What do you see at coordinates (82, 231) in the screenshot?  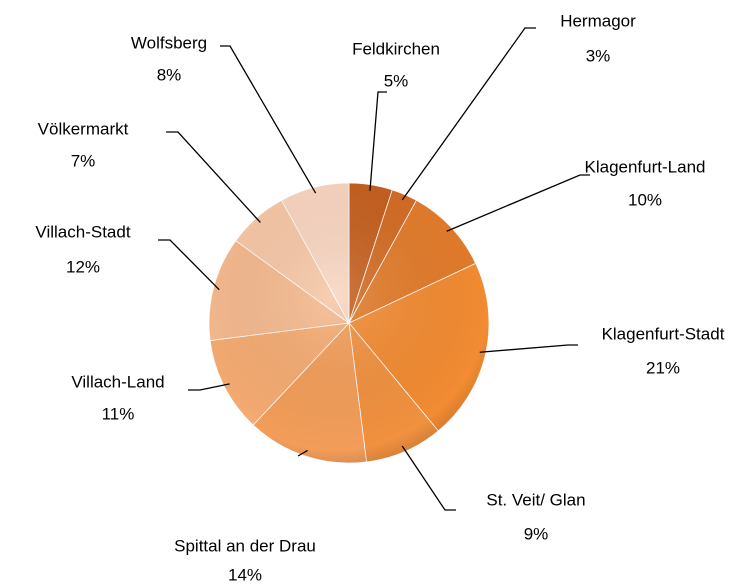 I see `category-label: Villach-Stadt` at bounding box center [82, 231].